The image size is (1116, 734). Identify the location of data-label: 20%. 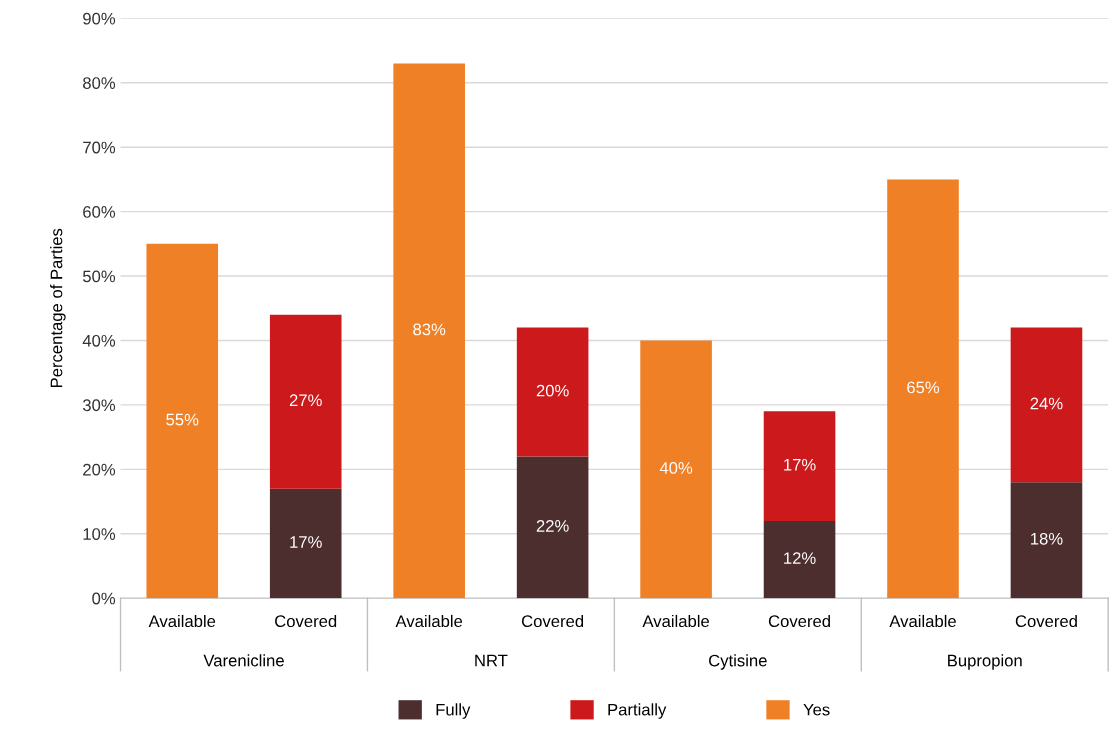
(552, 390).